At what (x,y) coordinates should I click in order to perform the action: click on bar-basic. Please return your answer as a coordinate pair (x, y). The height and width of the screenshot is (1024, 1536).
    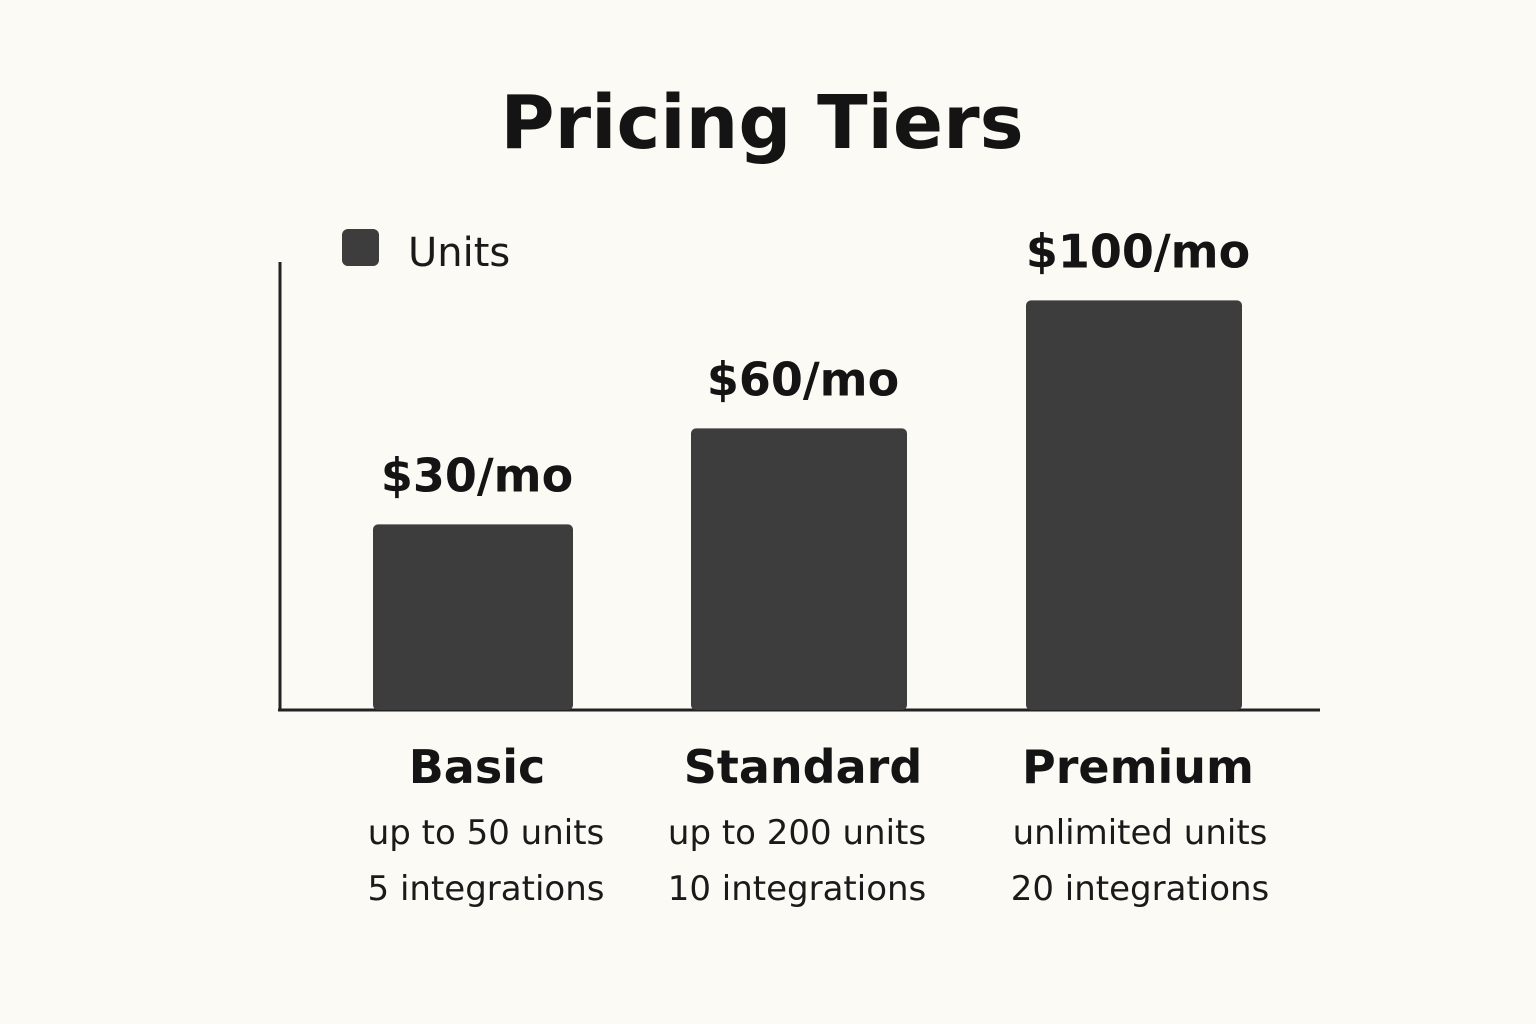
    Looking at the image, I should click on (473, 617).